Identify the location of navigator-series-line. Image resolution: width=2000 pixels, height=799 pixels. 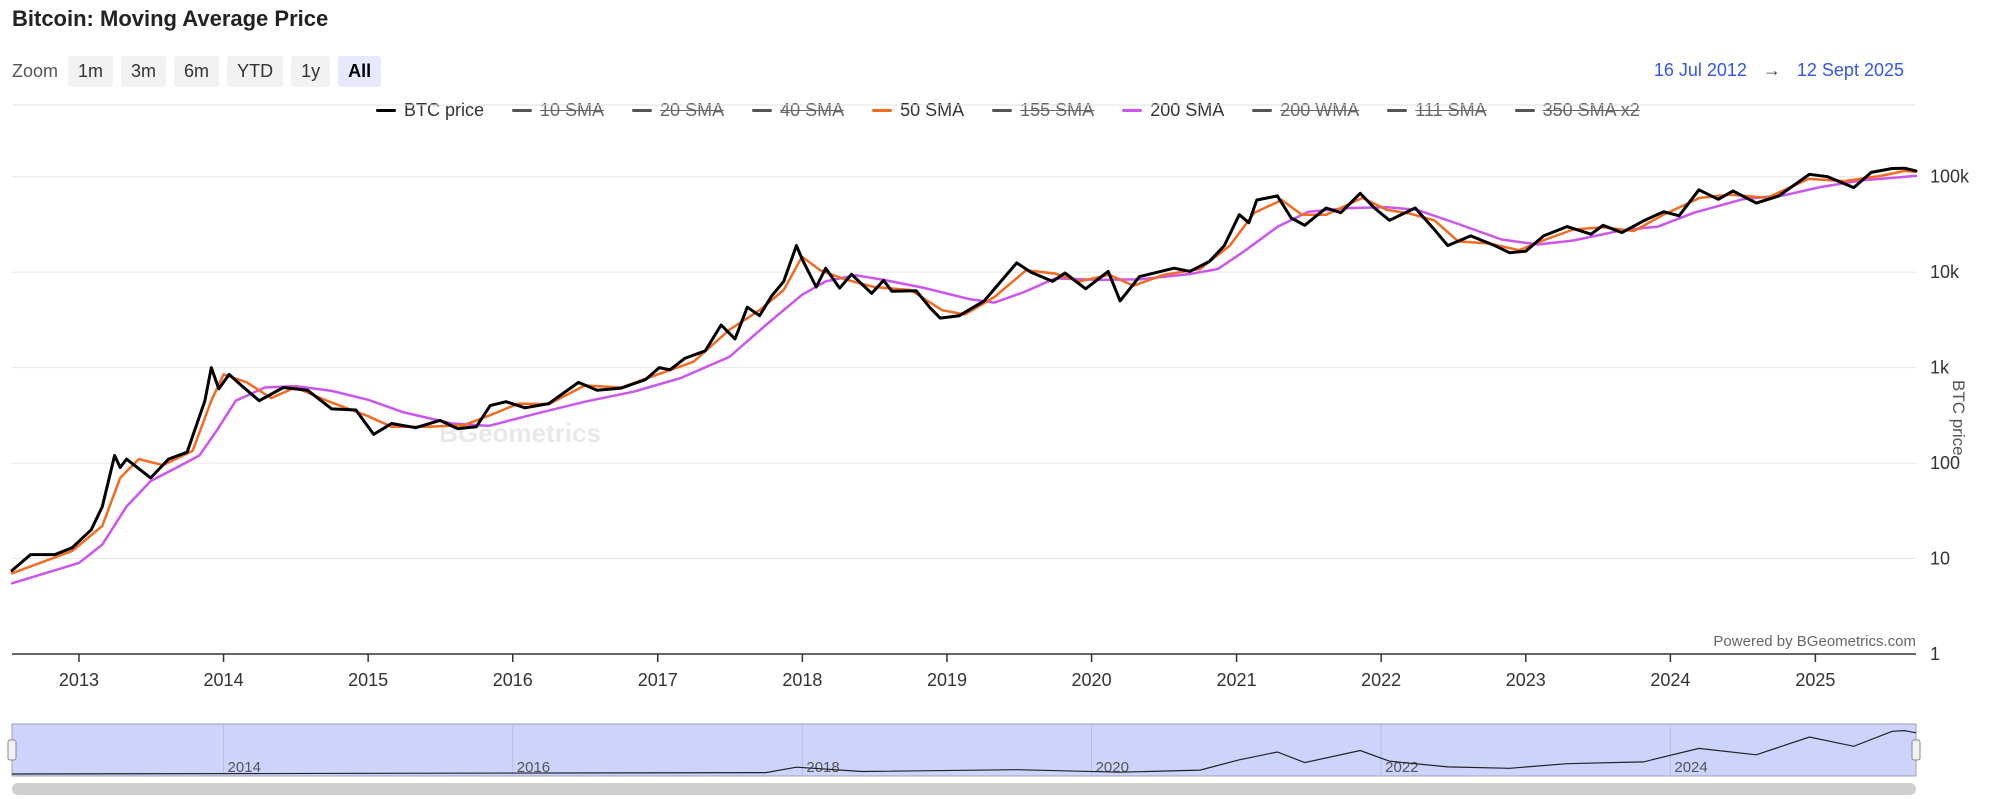
(964, 752).